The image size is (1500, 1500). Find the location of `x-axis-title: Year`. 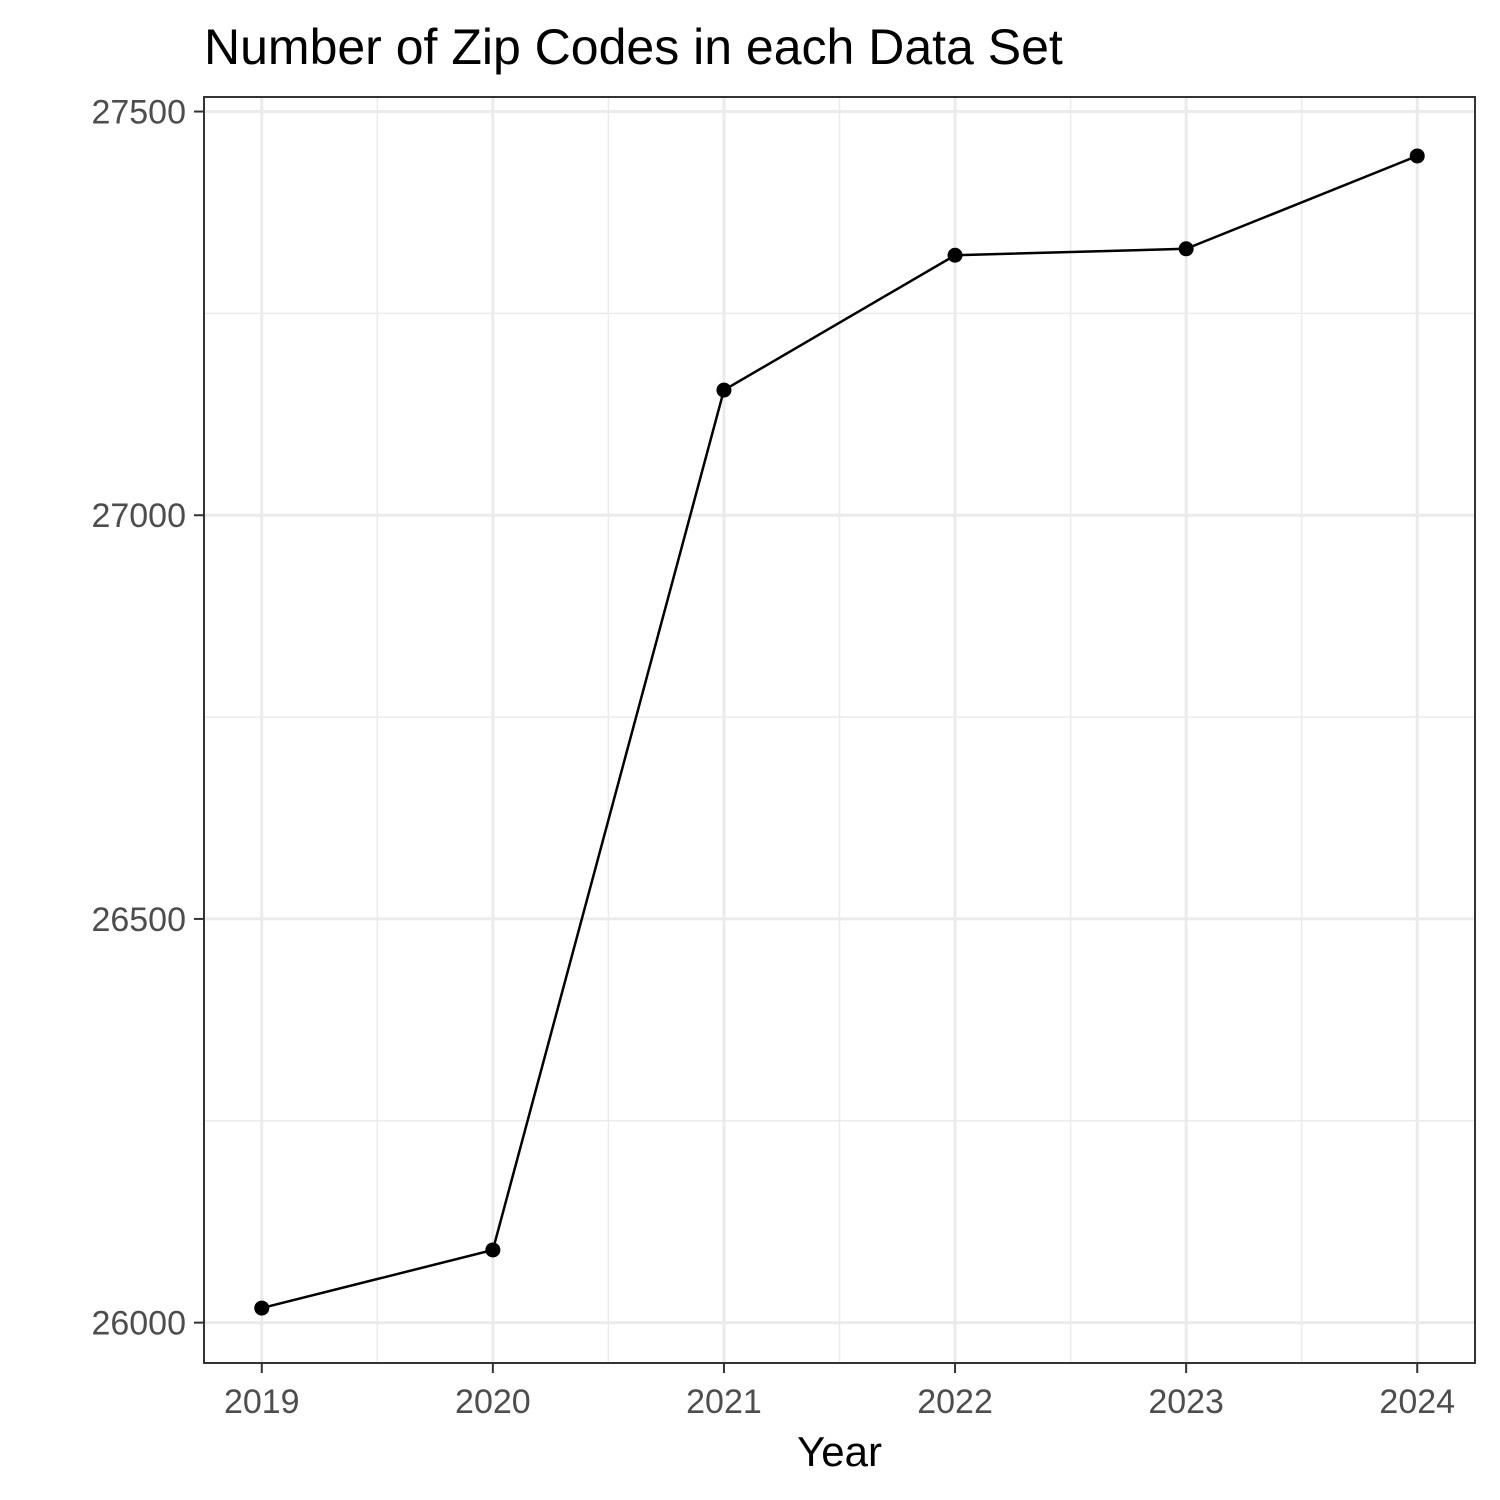

x-axis-title: Year is located at coordinates (839, 1451).